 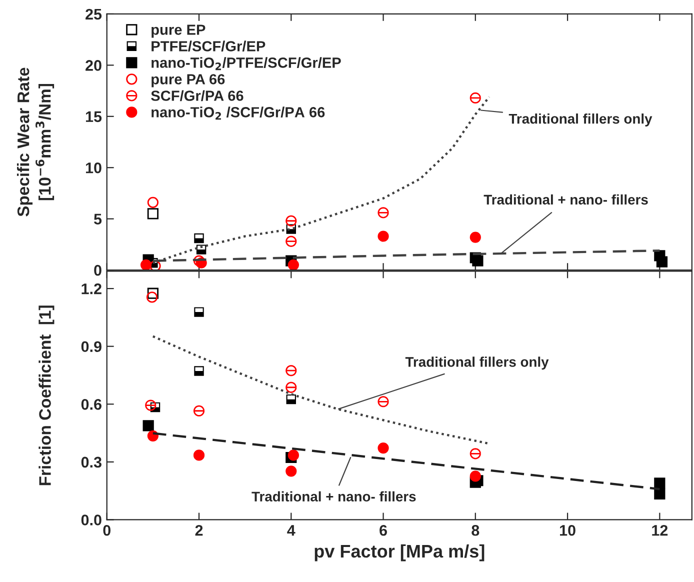 What do you see at coordinates (476, 530) in the screenshot?
I see `x-tick-label: 8` at bounding box center [476, 530].